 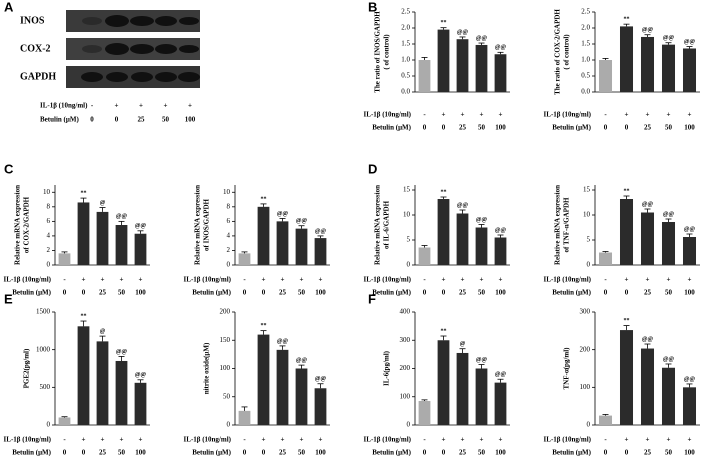 What do you see at coordinates (407, 190) in the screenshot?
I see `y-tick-label: 15` at bounding box center [407, 190].